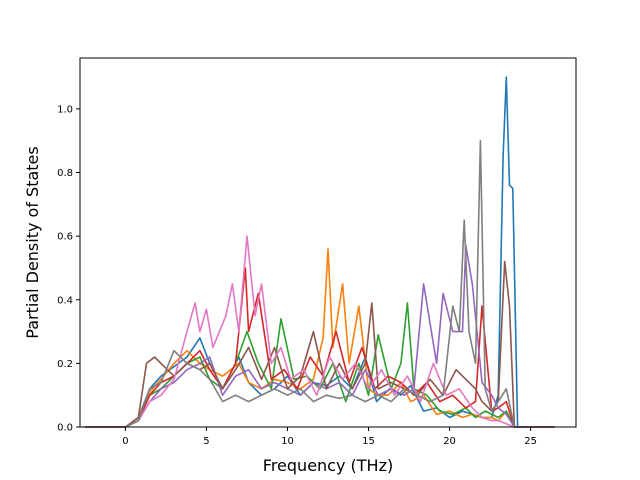  I want to click on y-tick-label: 0.4, so click(65, 300).